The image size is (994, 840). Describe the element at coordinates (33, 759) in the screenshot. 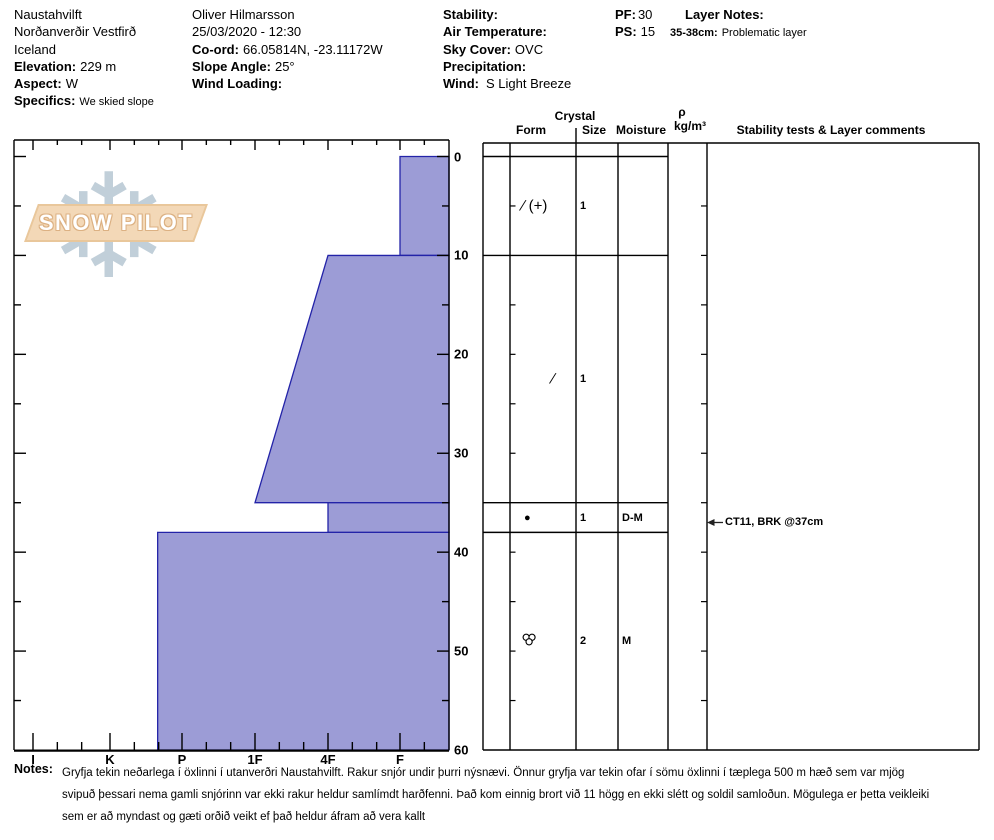

I see `hardness-axis-label: I` at that location.